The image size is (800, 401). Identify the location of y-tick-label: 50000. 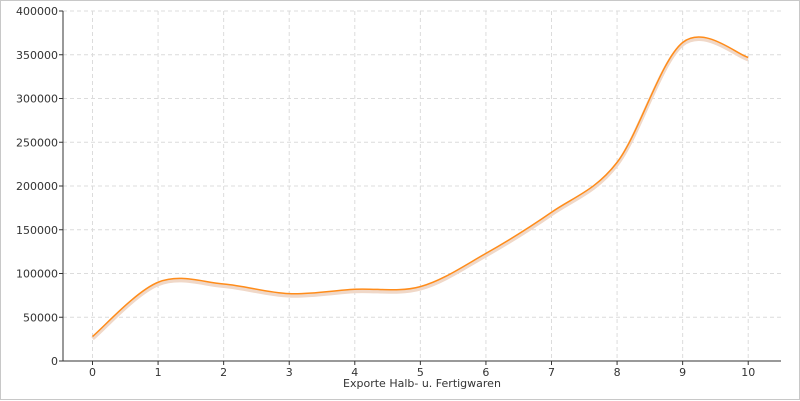
(40, 317).